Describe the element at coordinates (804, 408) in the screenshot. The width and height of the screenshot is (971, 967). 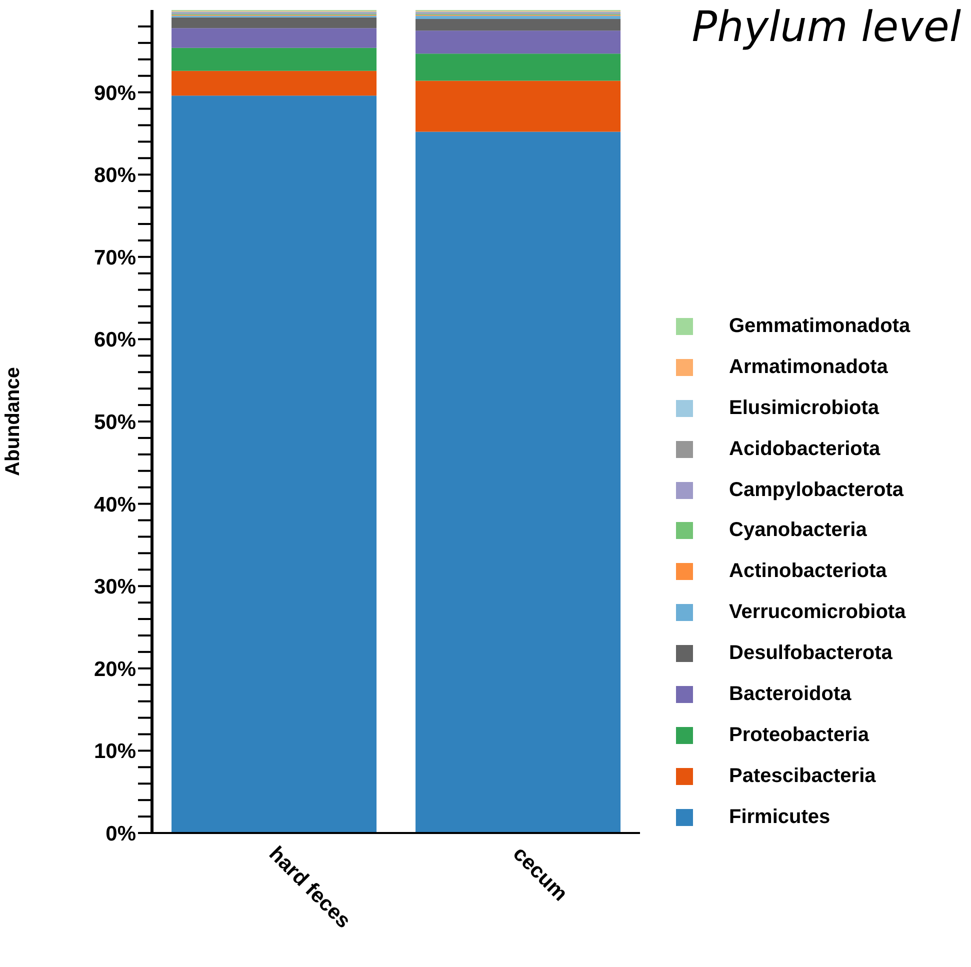
I see `legend-label: Elusimicrobiota` at that location.